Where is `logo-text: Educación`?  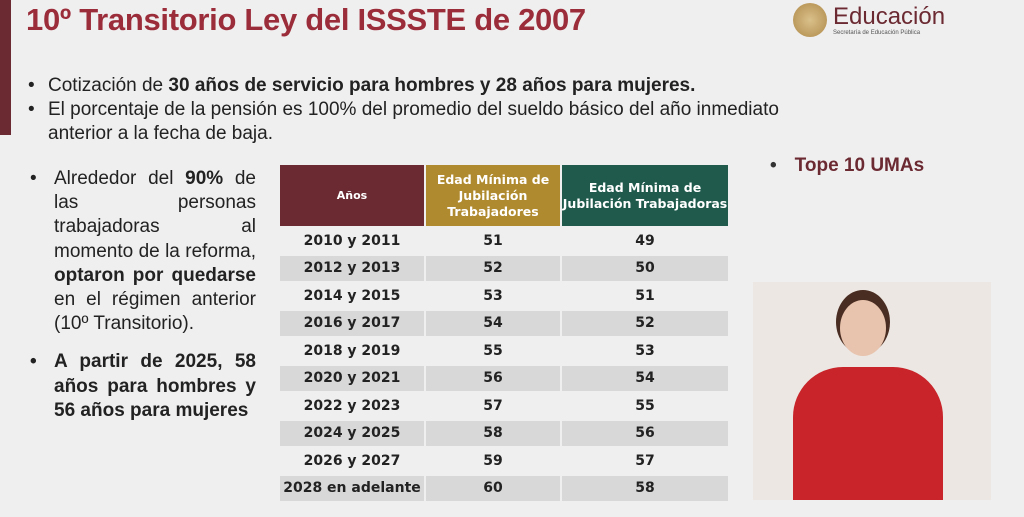 logo-text: Educación is located at coordinates (889, 16).